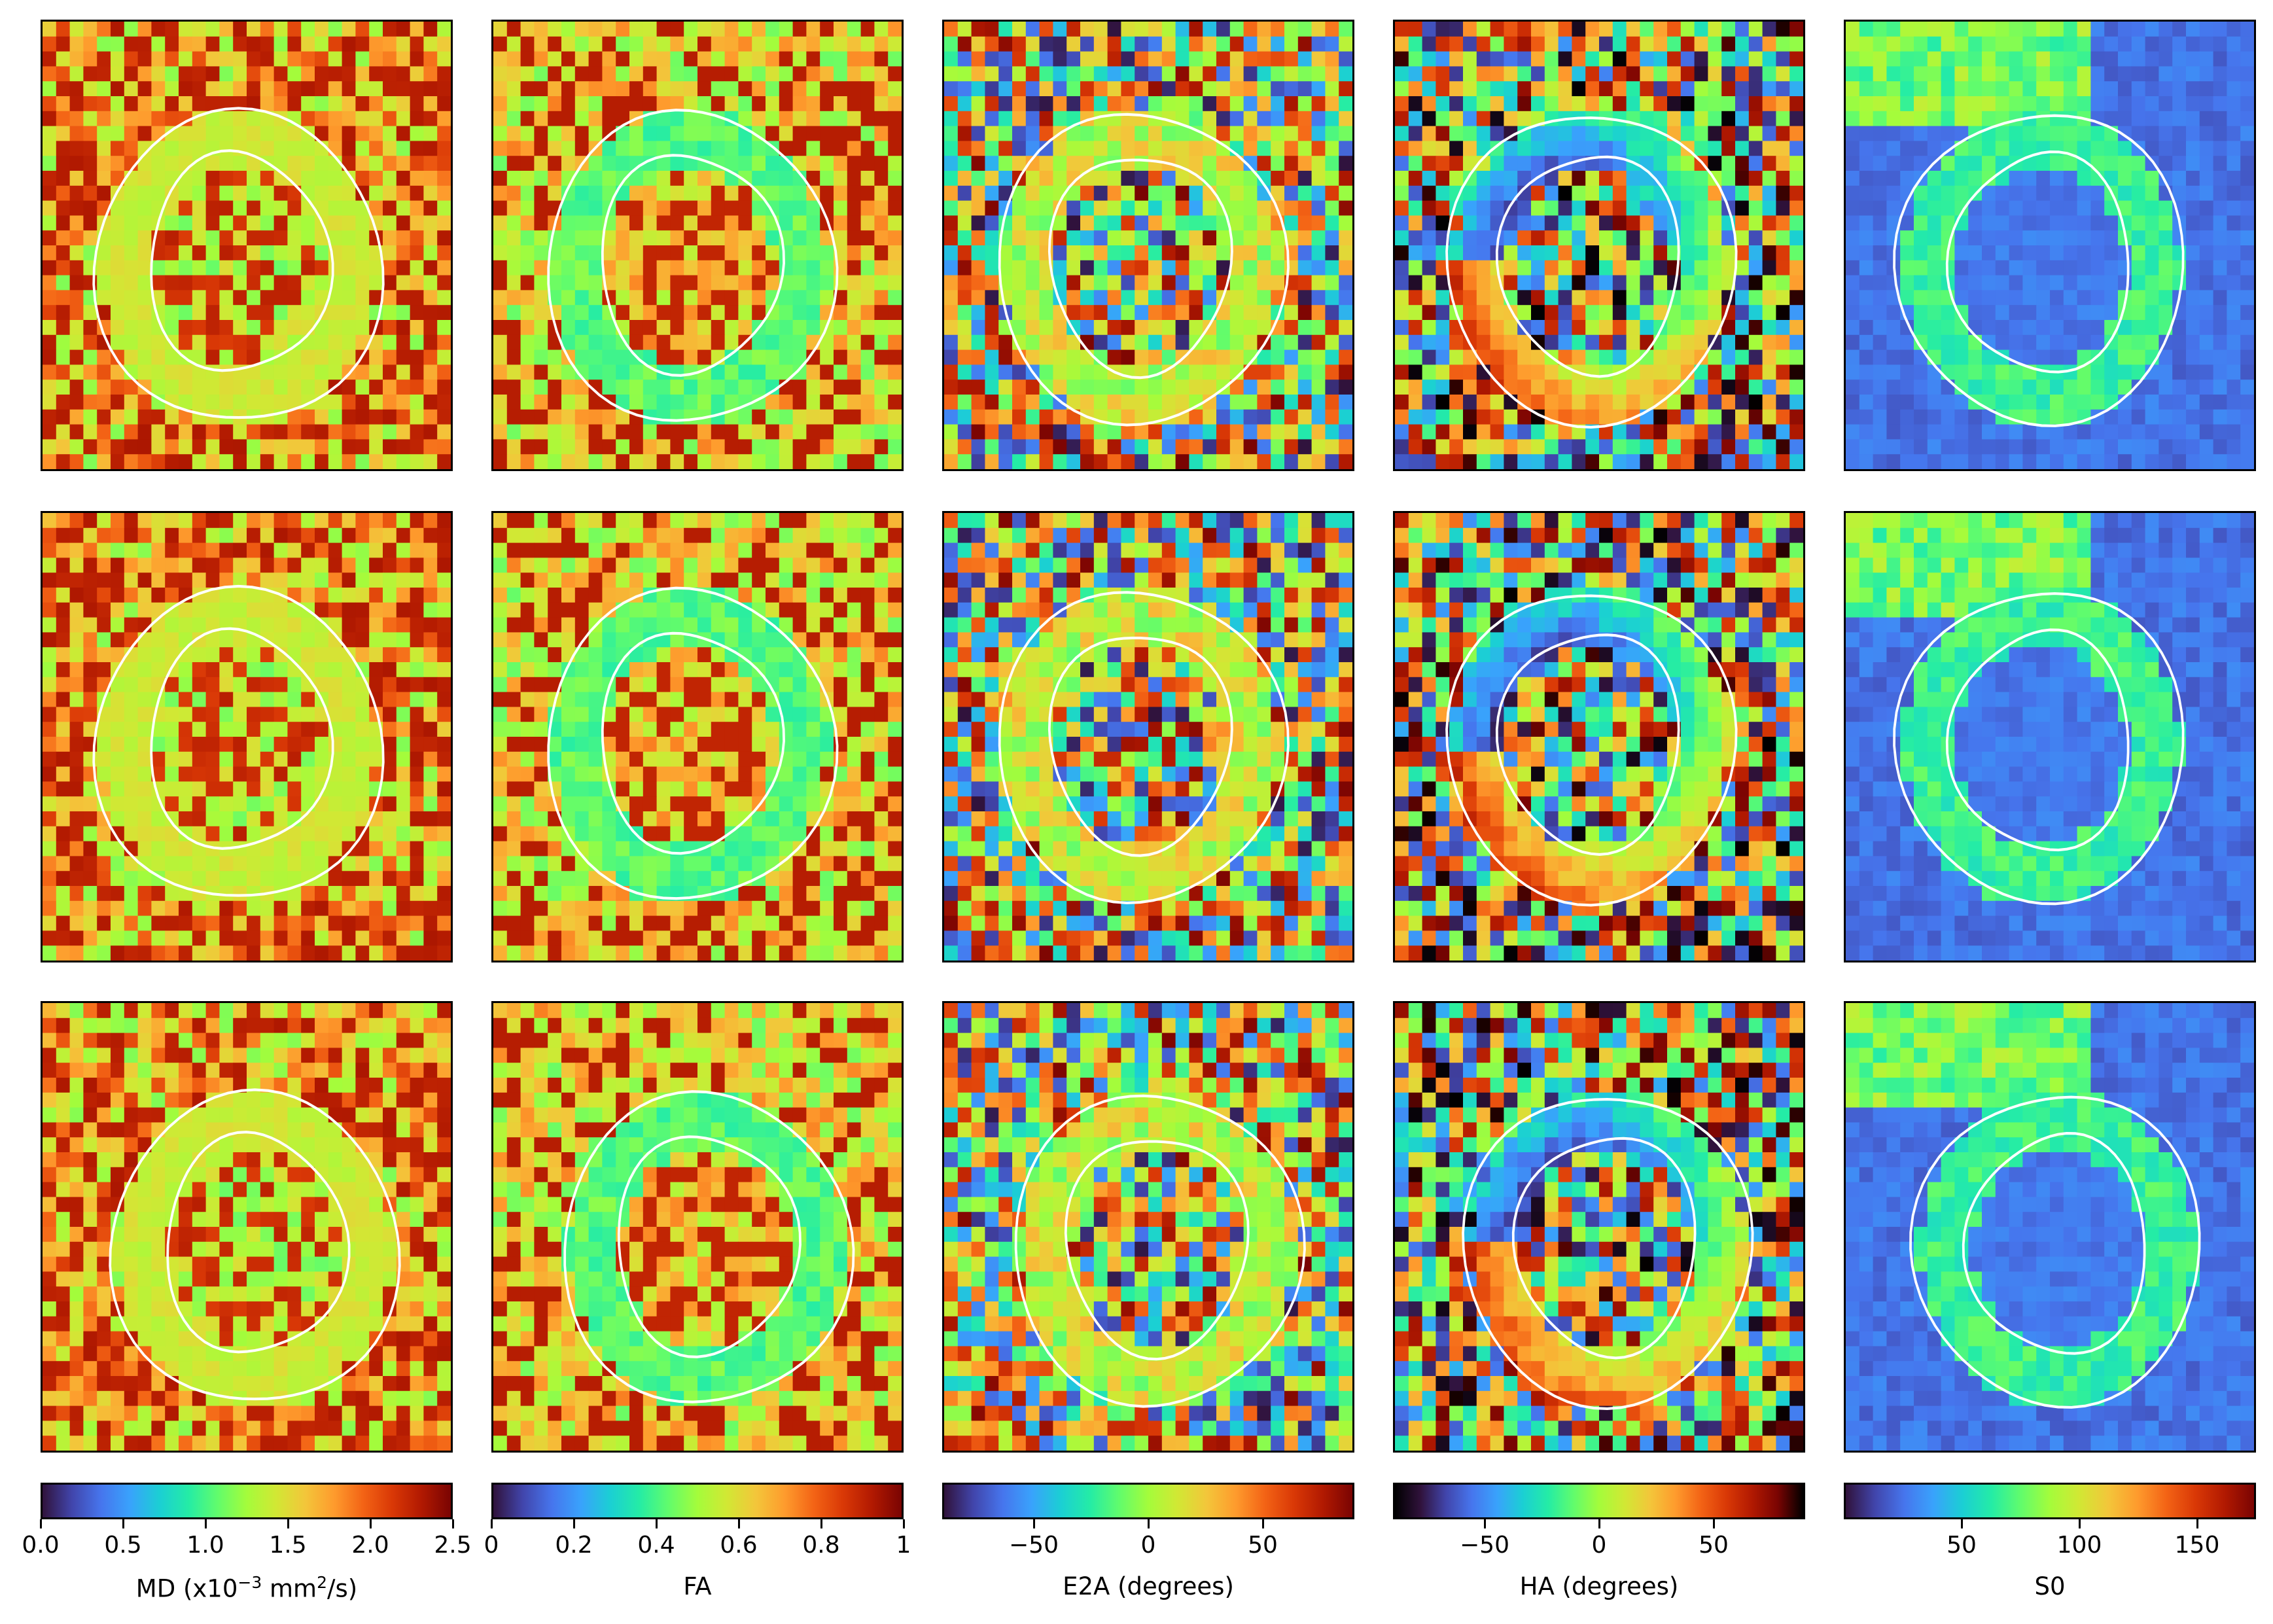 The width and height of the screenshot is (2273, 1624). I want to click on fa-tick-label: 0, so click(492, 1545).